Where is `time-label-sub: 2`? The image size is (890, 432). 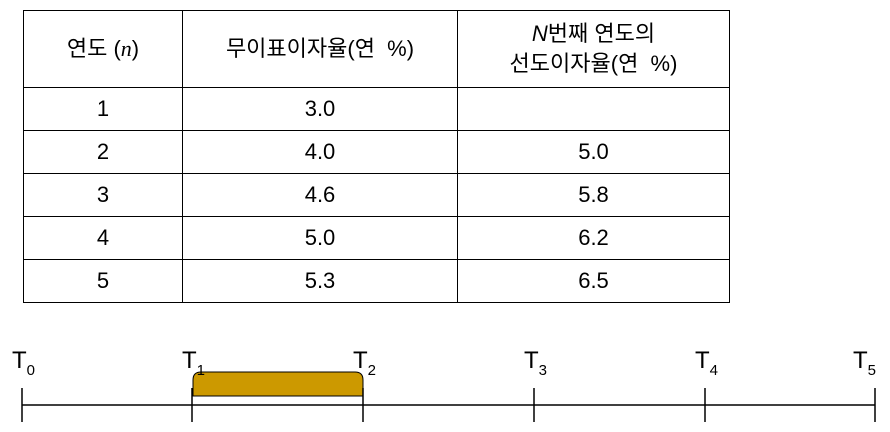
time-label-sub: 2 is located at coordinates (372, 370).